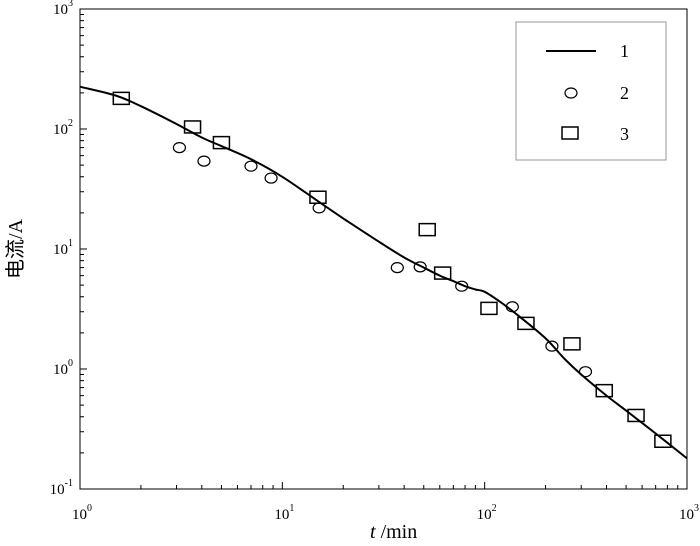 The height and width of the screenshot is (546, 700). I want to click on x-axis-label: t /min, so click(393, 532).